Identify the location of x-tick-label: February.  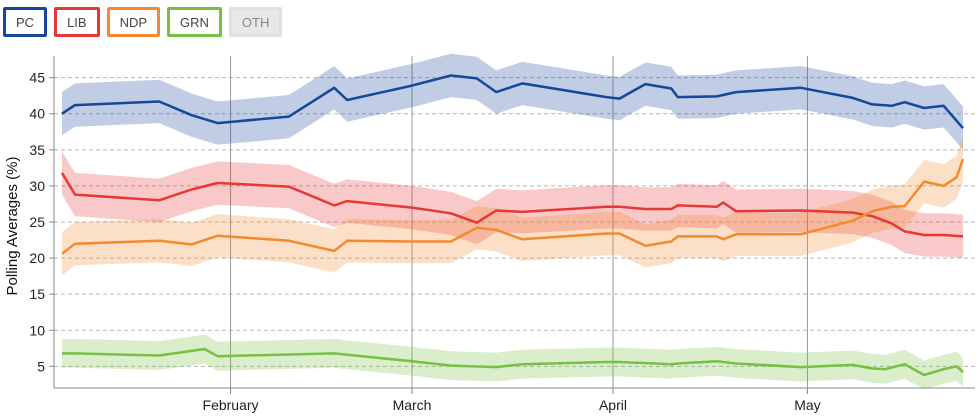
(231, 405).